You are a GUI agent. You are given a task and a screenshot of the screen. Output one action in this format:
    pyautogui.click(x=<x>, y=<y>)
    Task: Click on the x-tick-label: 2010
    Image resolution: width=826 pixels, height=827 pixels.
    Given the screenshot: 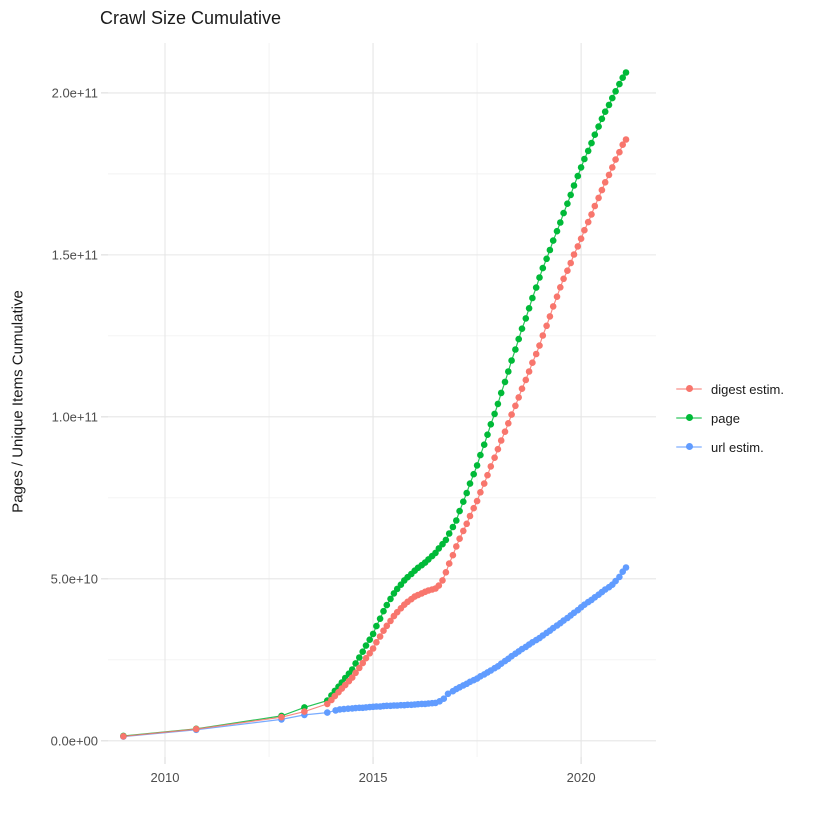 What is the action you would take?
    pyautogui.click(x=165, y=777)
    